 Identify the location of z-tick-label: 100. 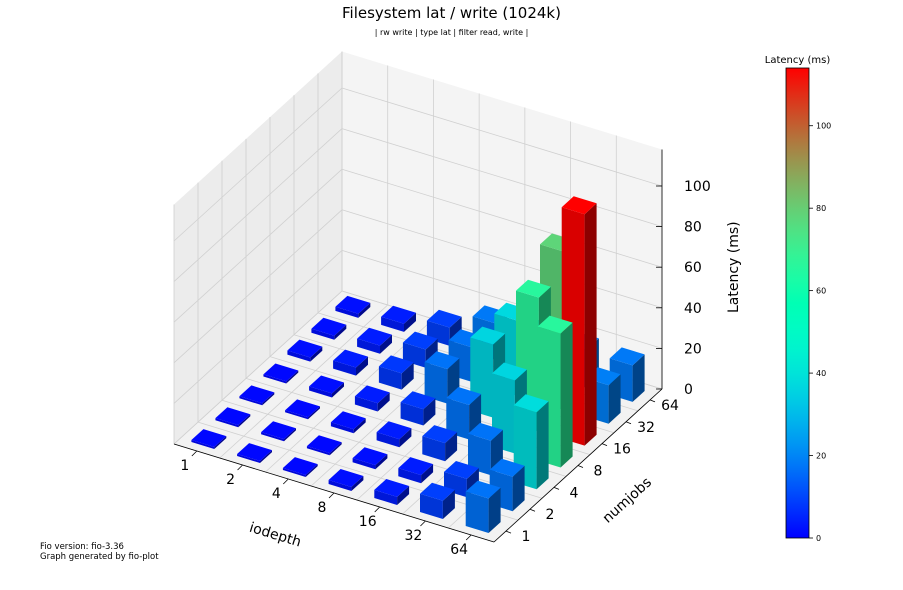
(697, 187).